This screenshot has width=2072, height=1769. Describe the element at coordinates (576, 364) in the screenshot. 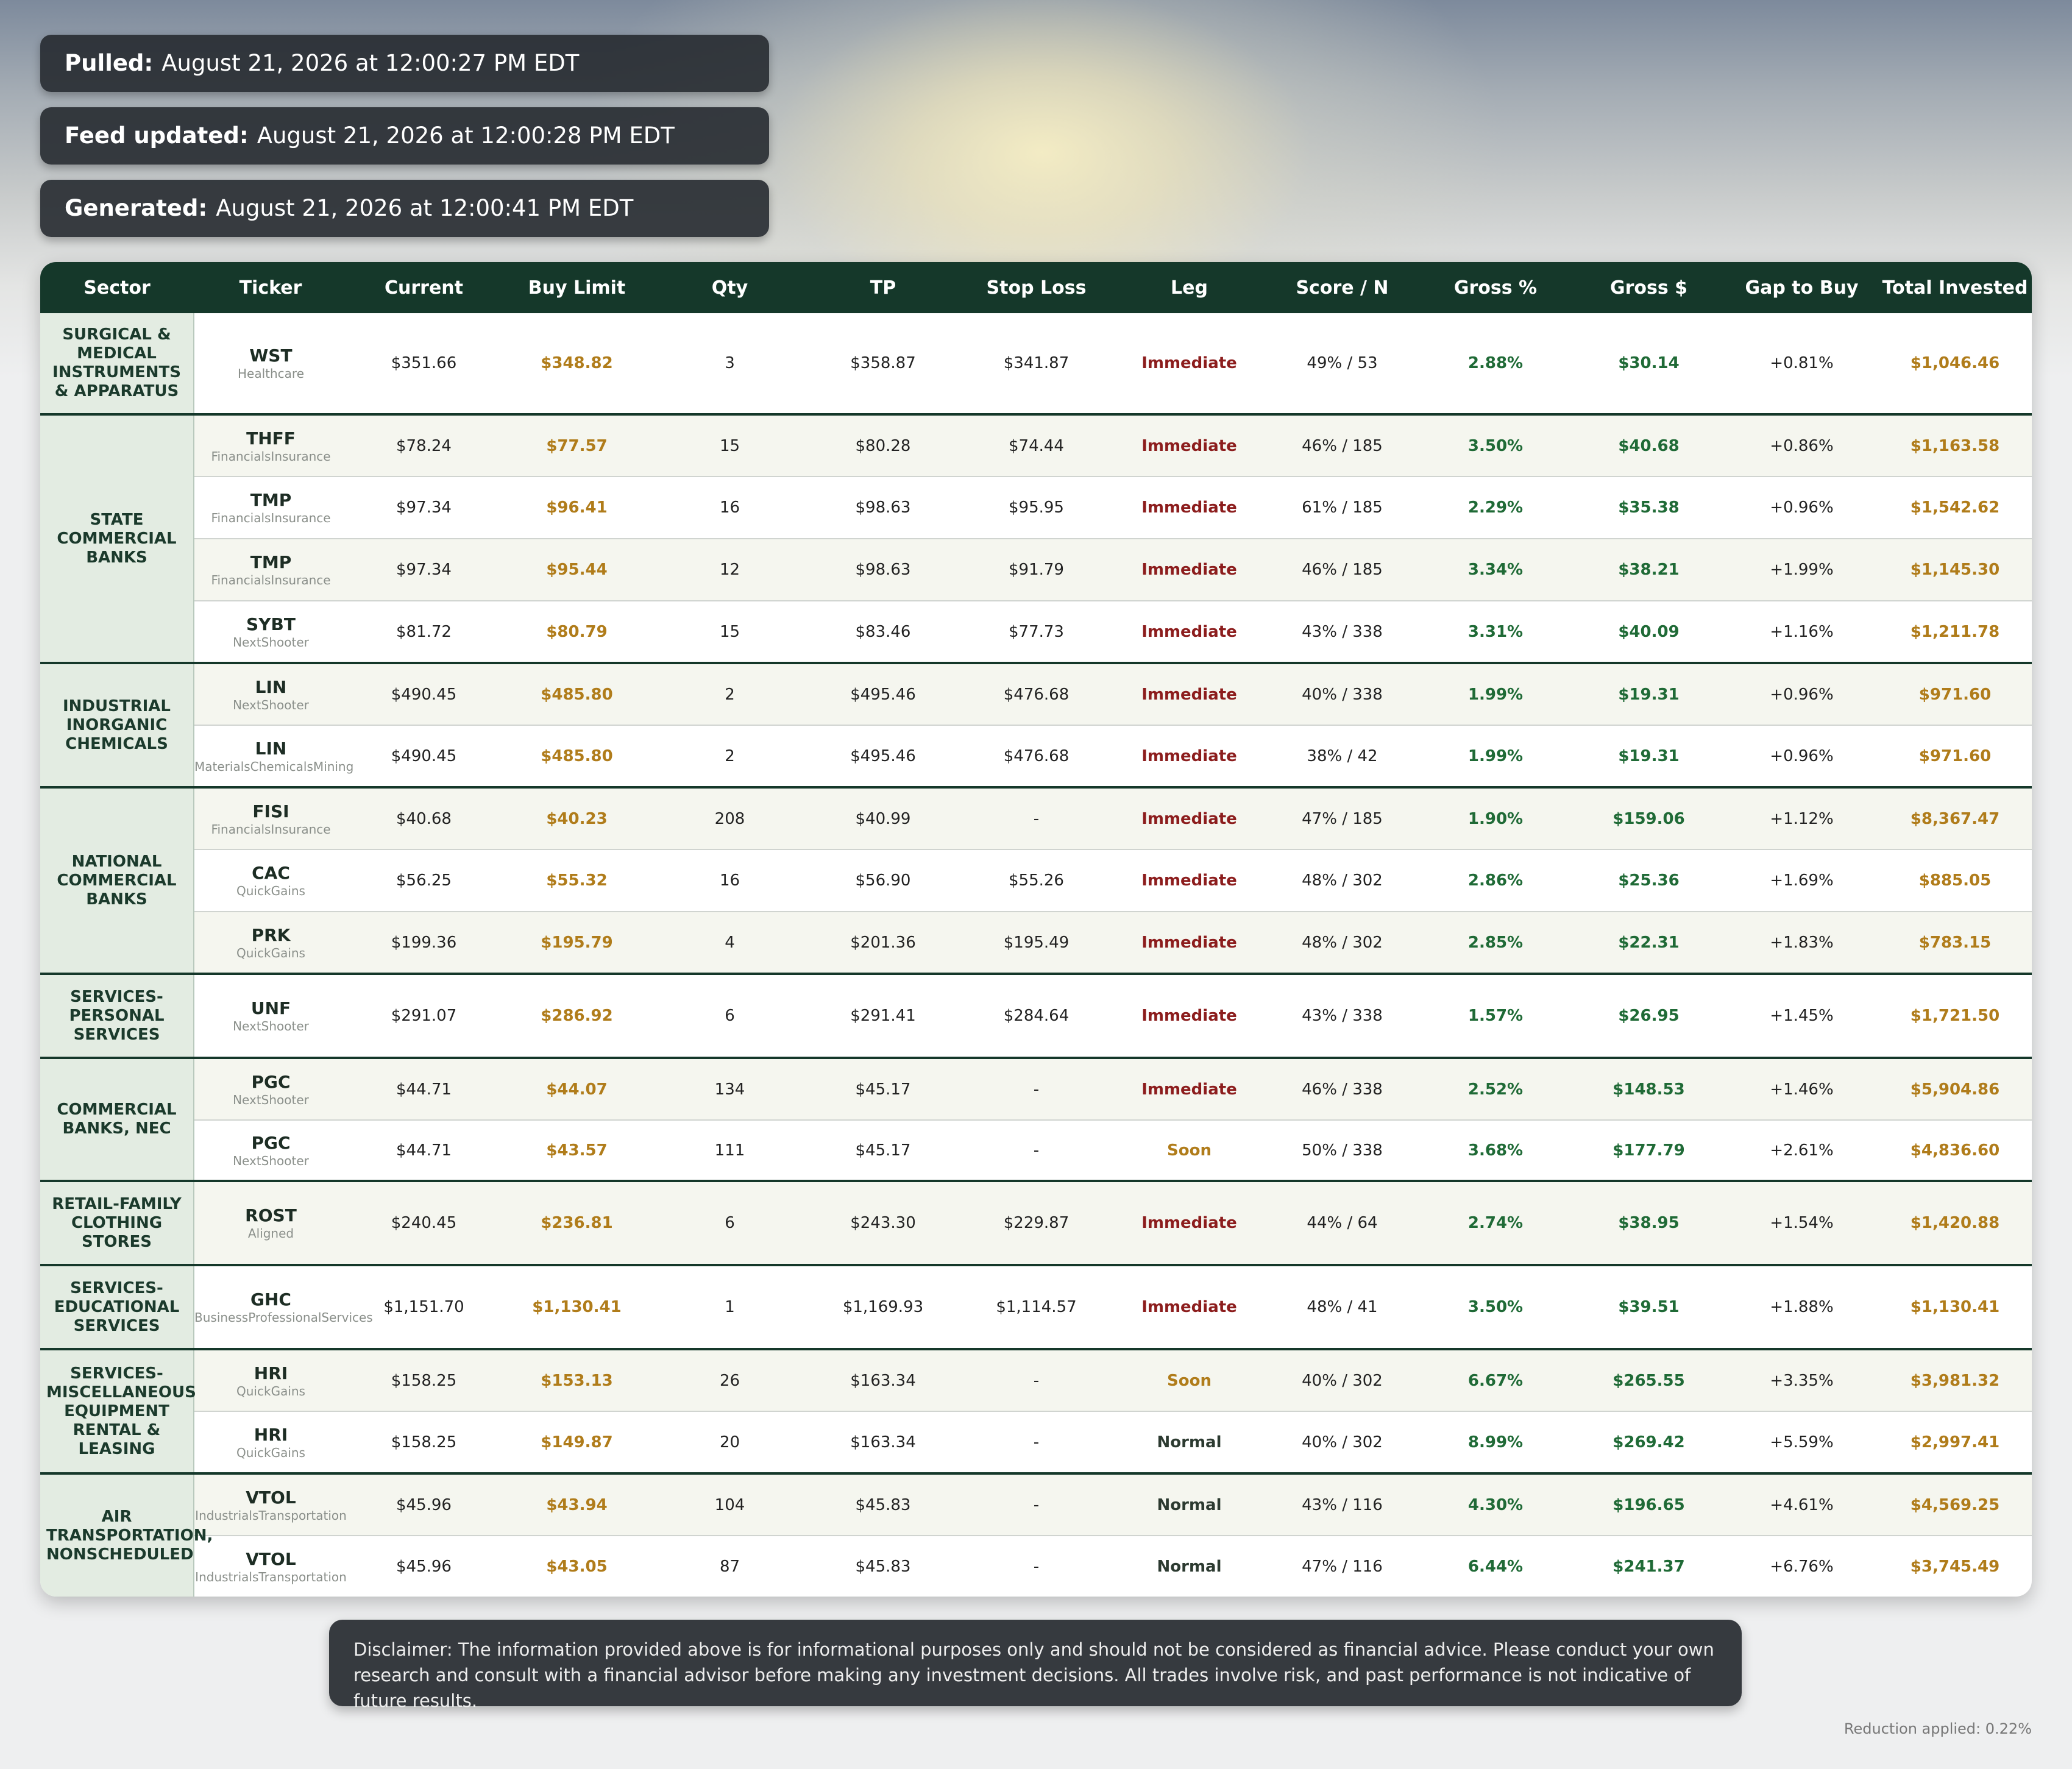

I see `buy-limit-cell: $348.82` at that location.